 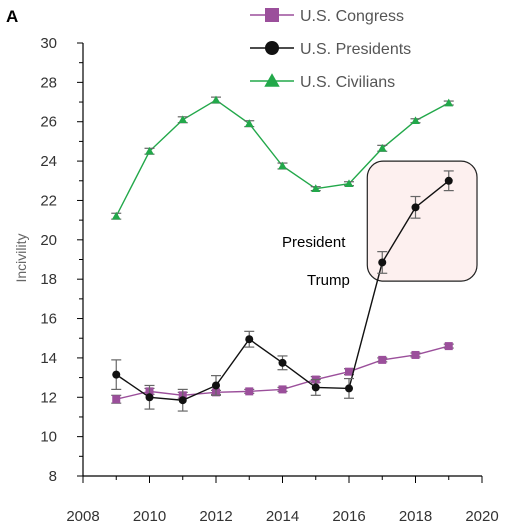 What do you see at coordinates (348, 516) in the screenshot?
I see `x-tick-label: 2016` at bounding box center [348, 516].